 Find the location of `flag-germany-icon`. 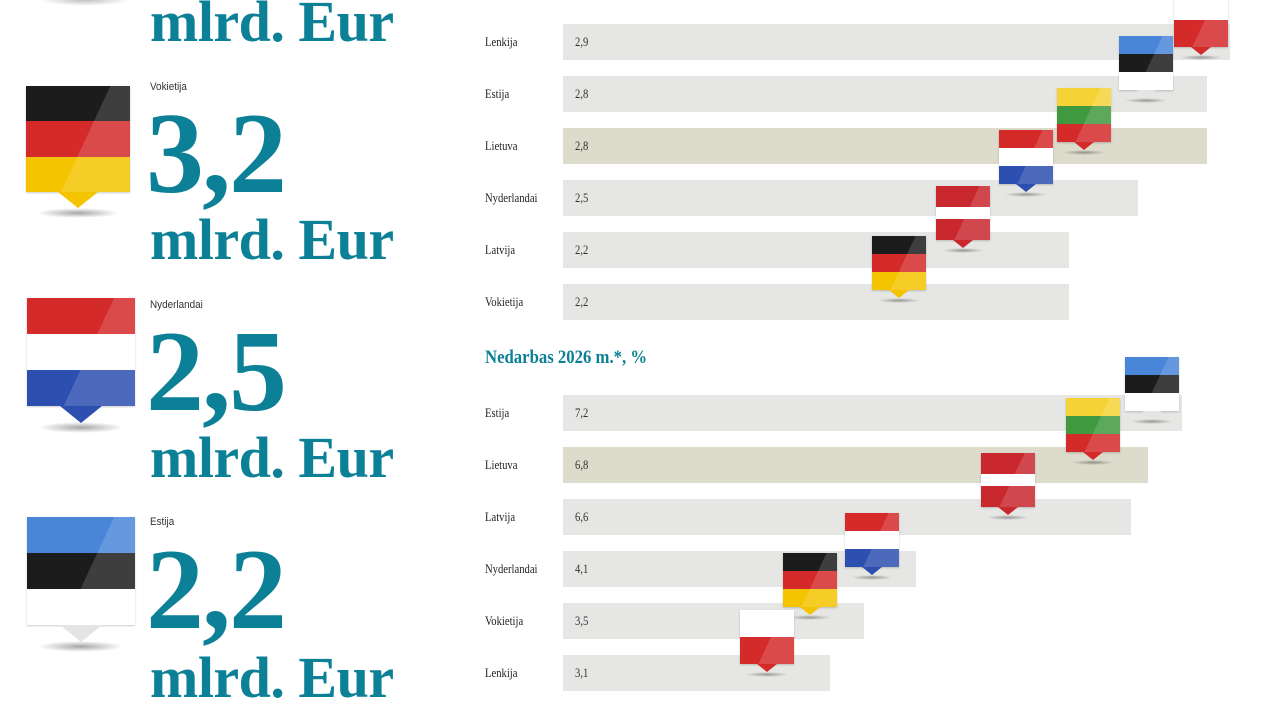

flag-germany-icon is located at coordinates (78, 152).